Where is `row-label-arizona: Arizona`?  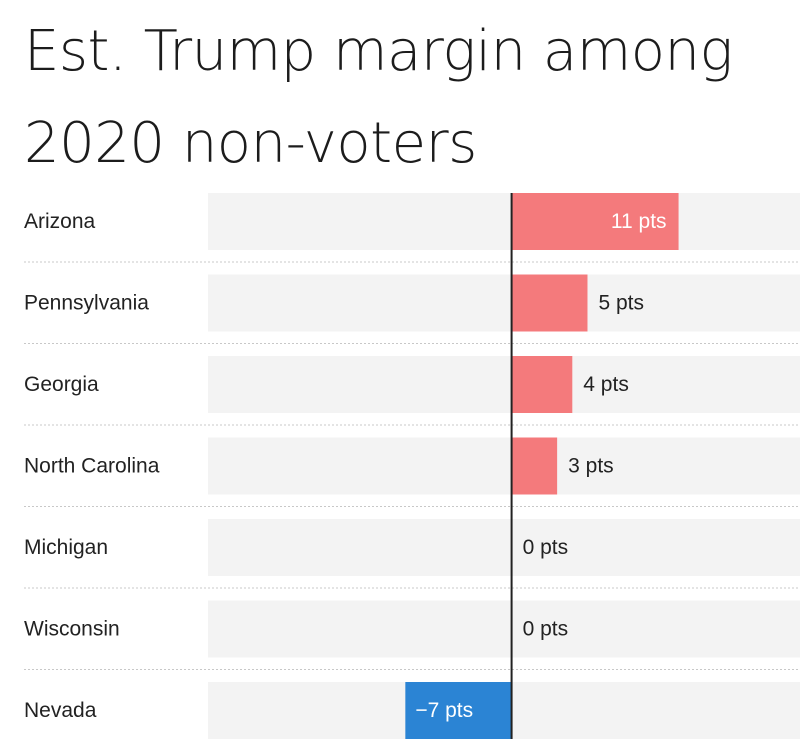 row-label-arizona: Arizona is located at coordinates (60, 221).